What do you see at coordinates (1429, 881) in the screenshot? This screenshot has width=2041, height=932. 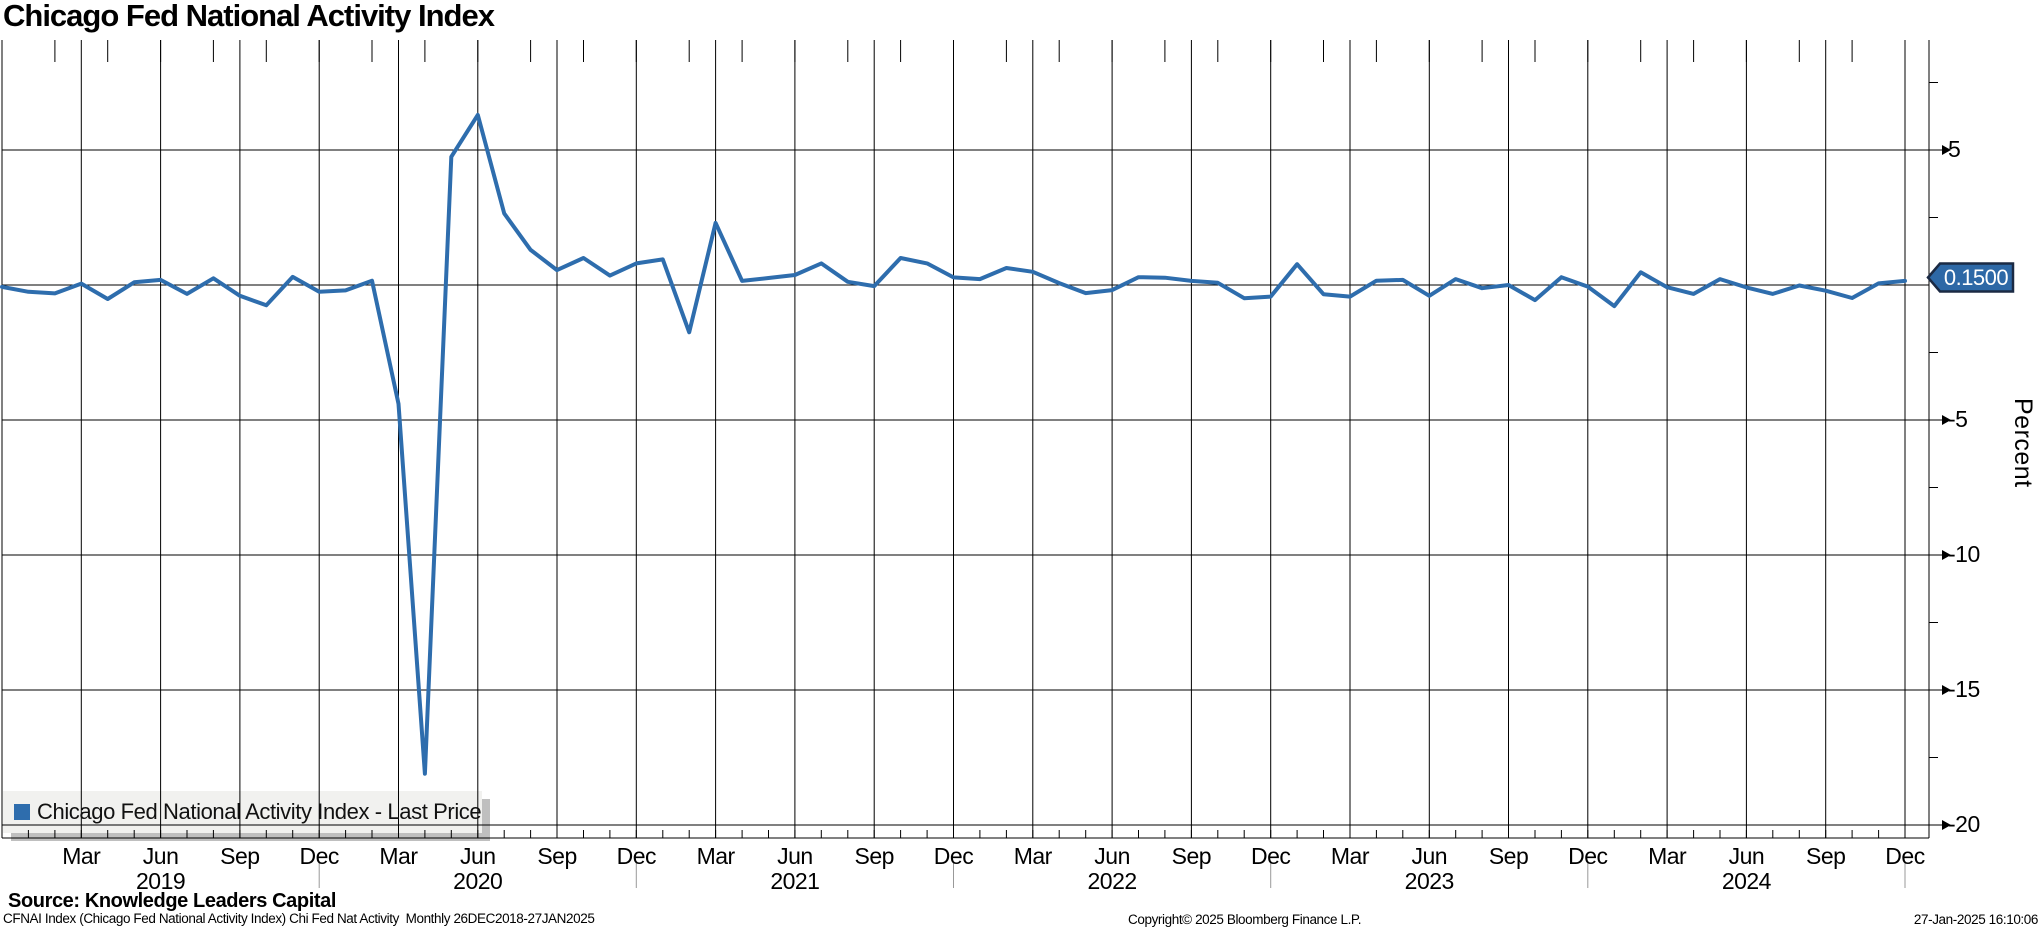 I see `x-axis-year-label: 2023` at bounding box center [1429, 881].